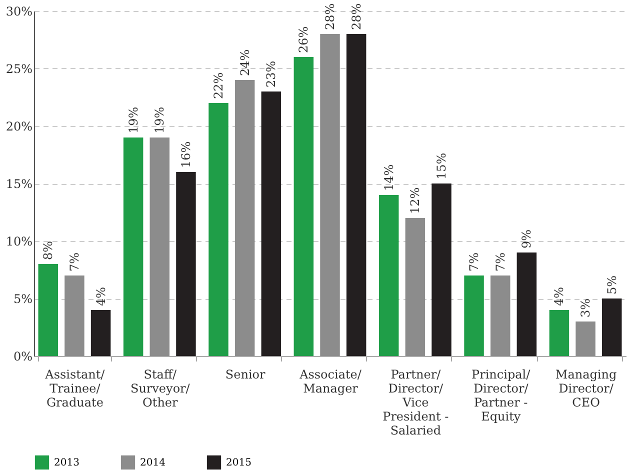 This screenshot has height=475, width=631. What do you see at coordinates (441, 166) in the screenshot?
I see `data-label: 15%` at bounding box center [441, 166].